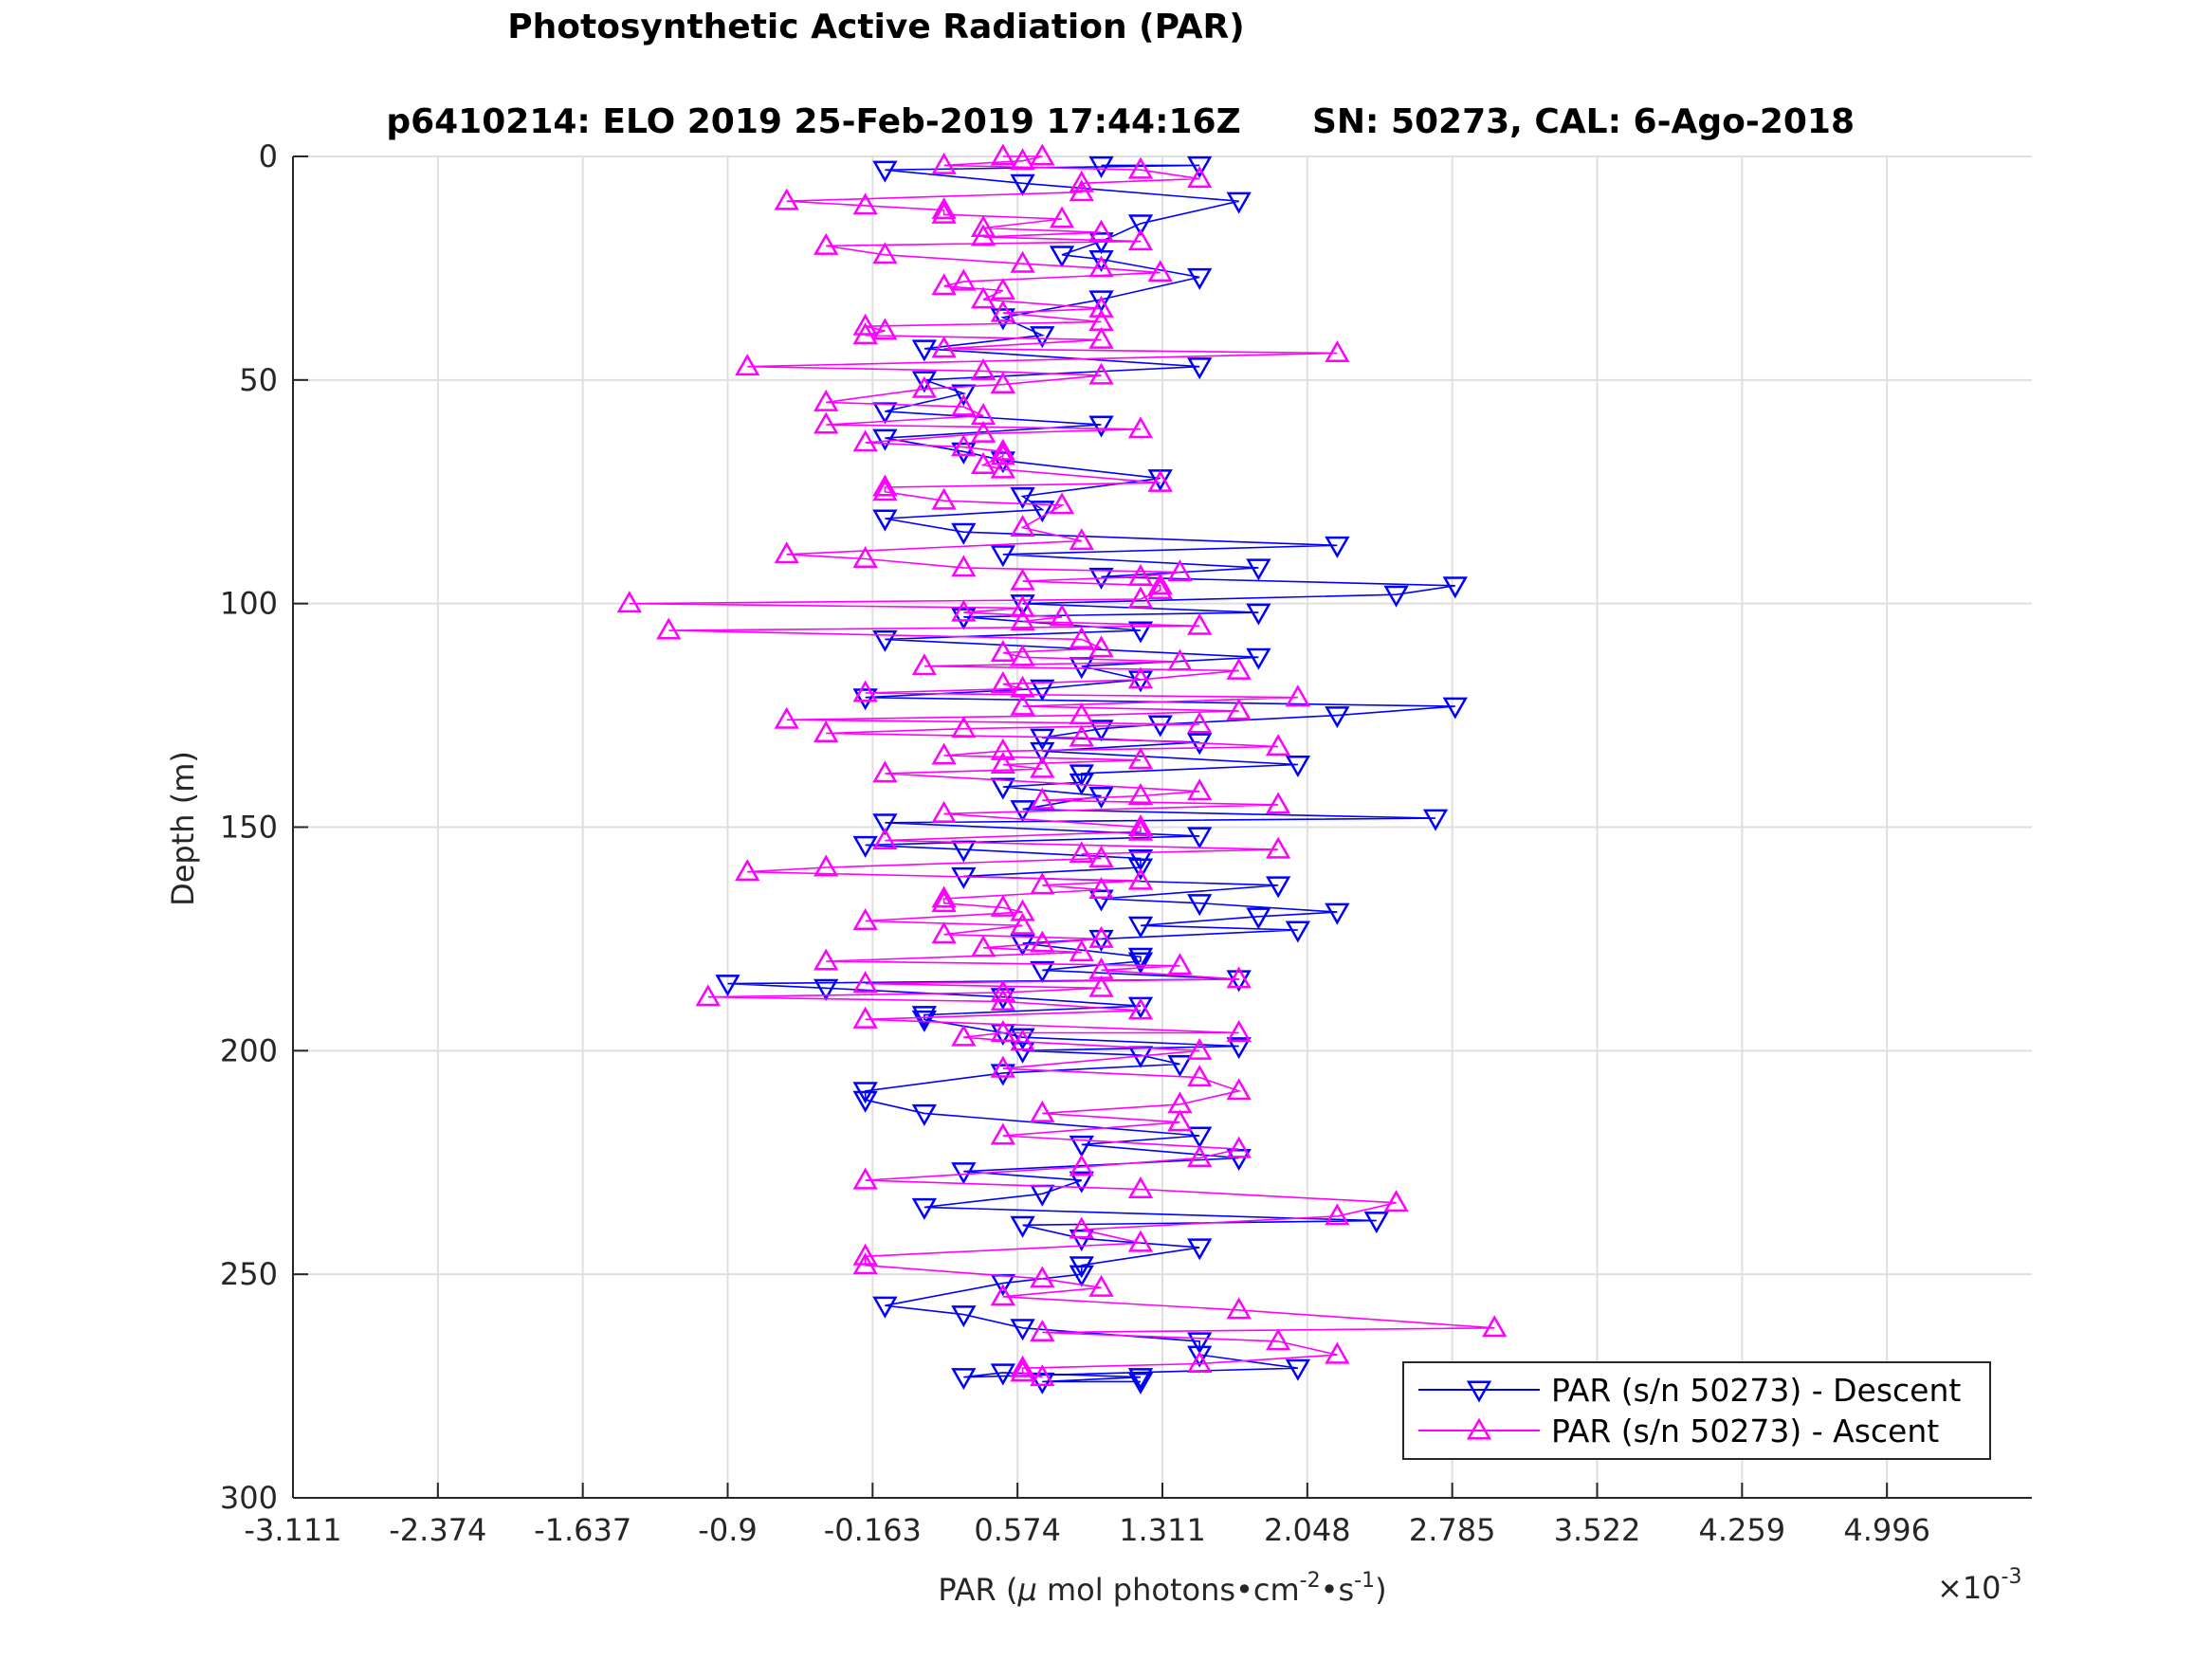  Describe the element at coordinates (1017, 1530) in the screenshot. I see `x-tick-label: 0.574` at that location.